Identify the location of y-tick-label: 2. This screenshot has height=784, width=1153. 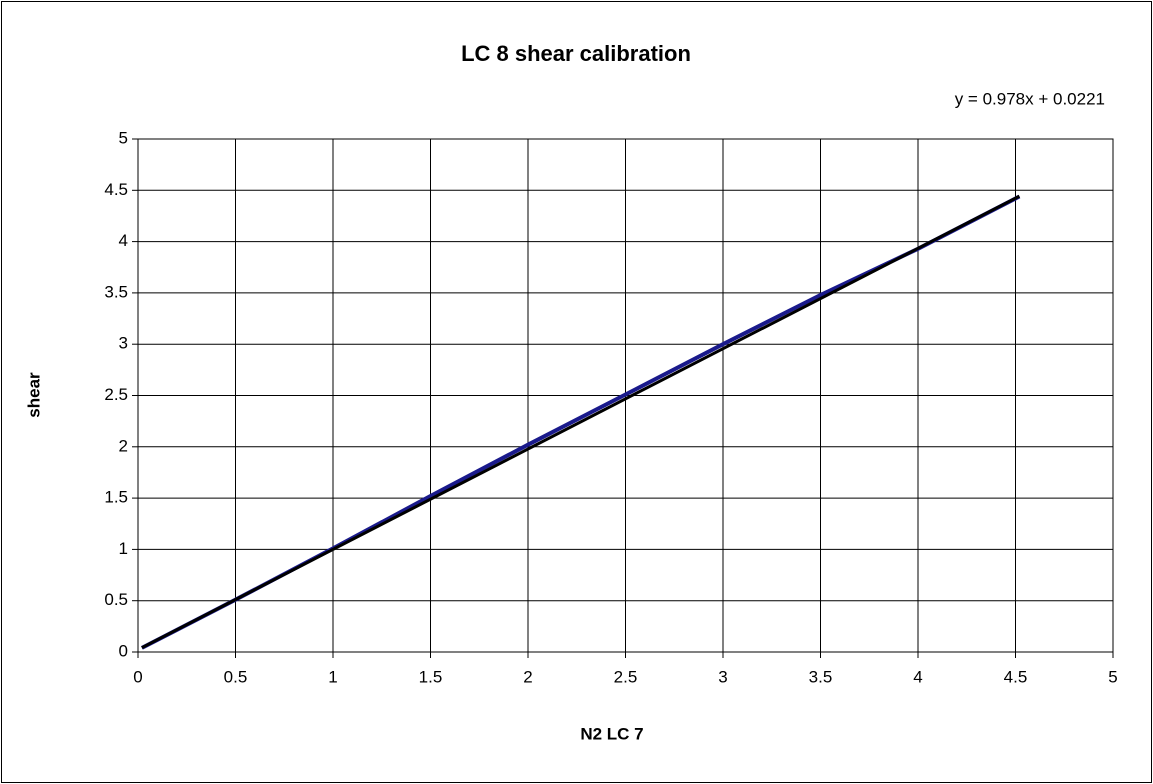
(123, 445).